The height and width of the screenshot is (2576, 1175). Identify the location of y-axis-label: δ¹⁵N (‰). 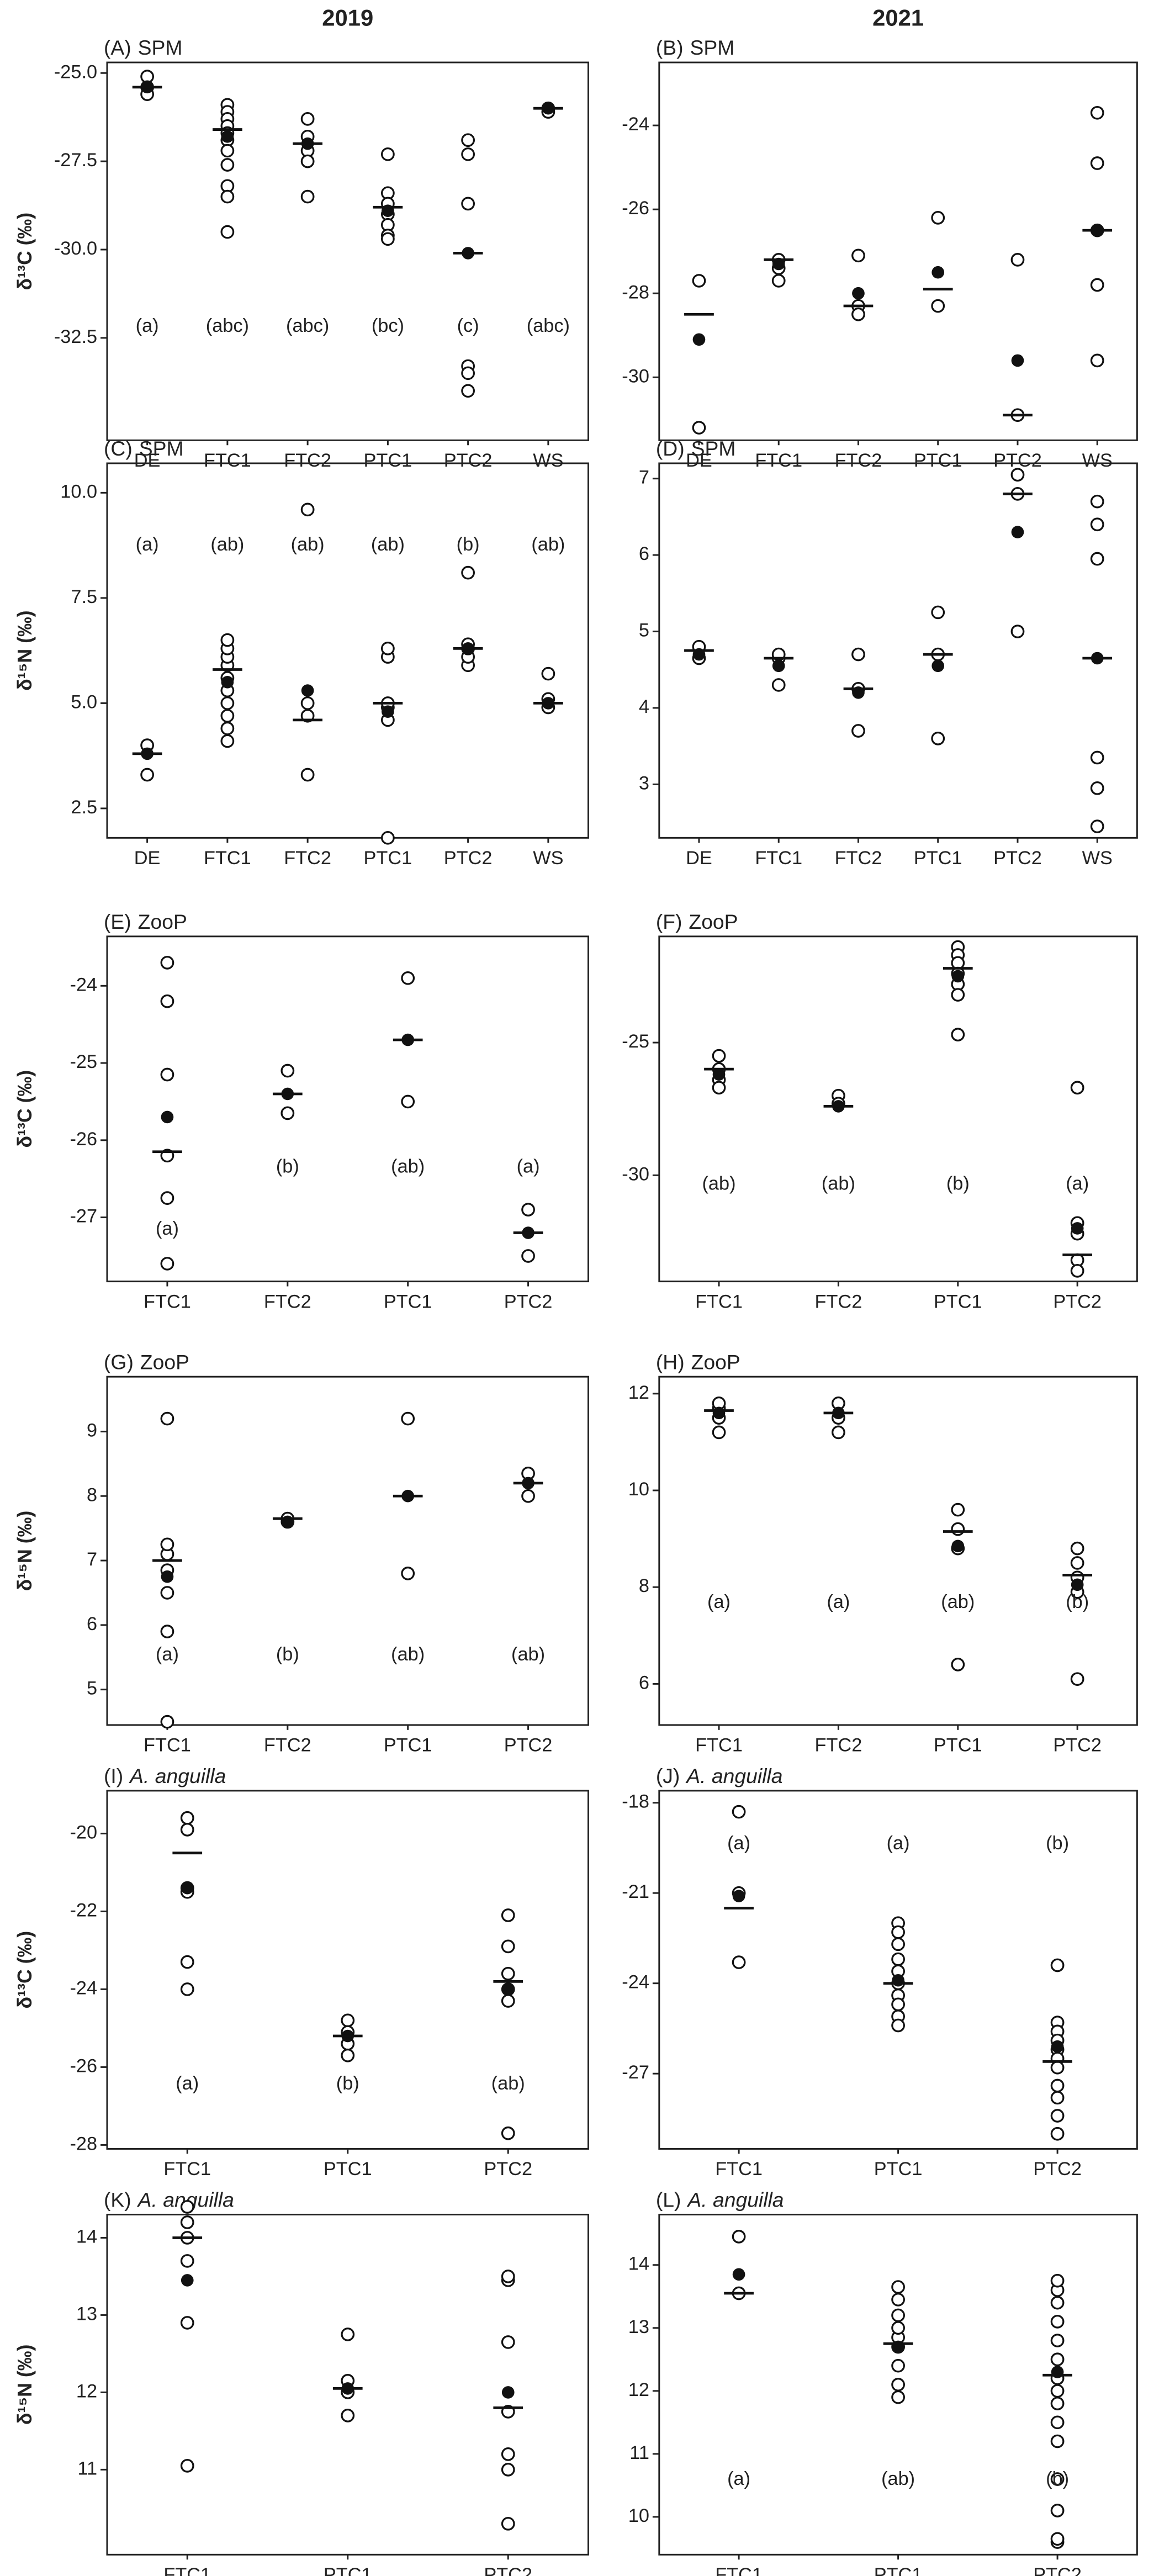
(25, 650).